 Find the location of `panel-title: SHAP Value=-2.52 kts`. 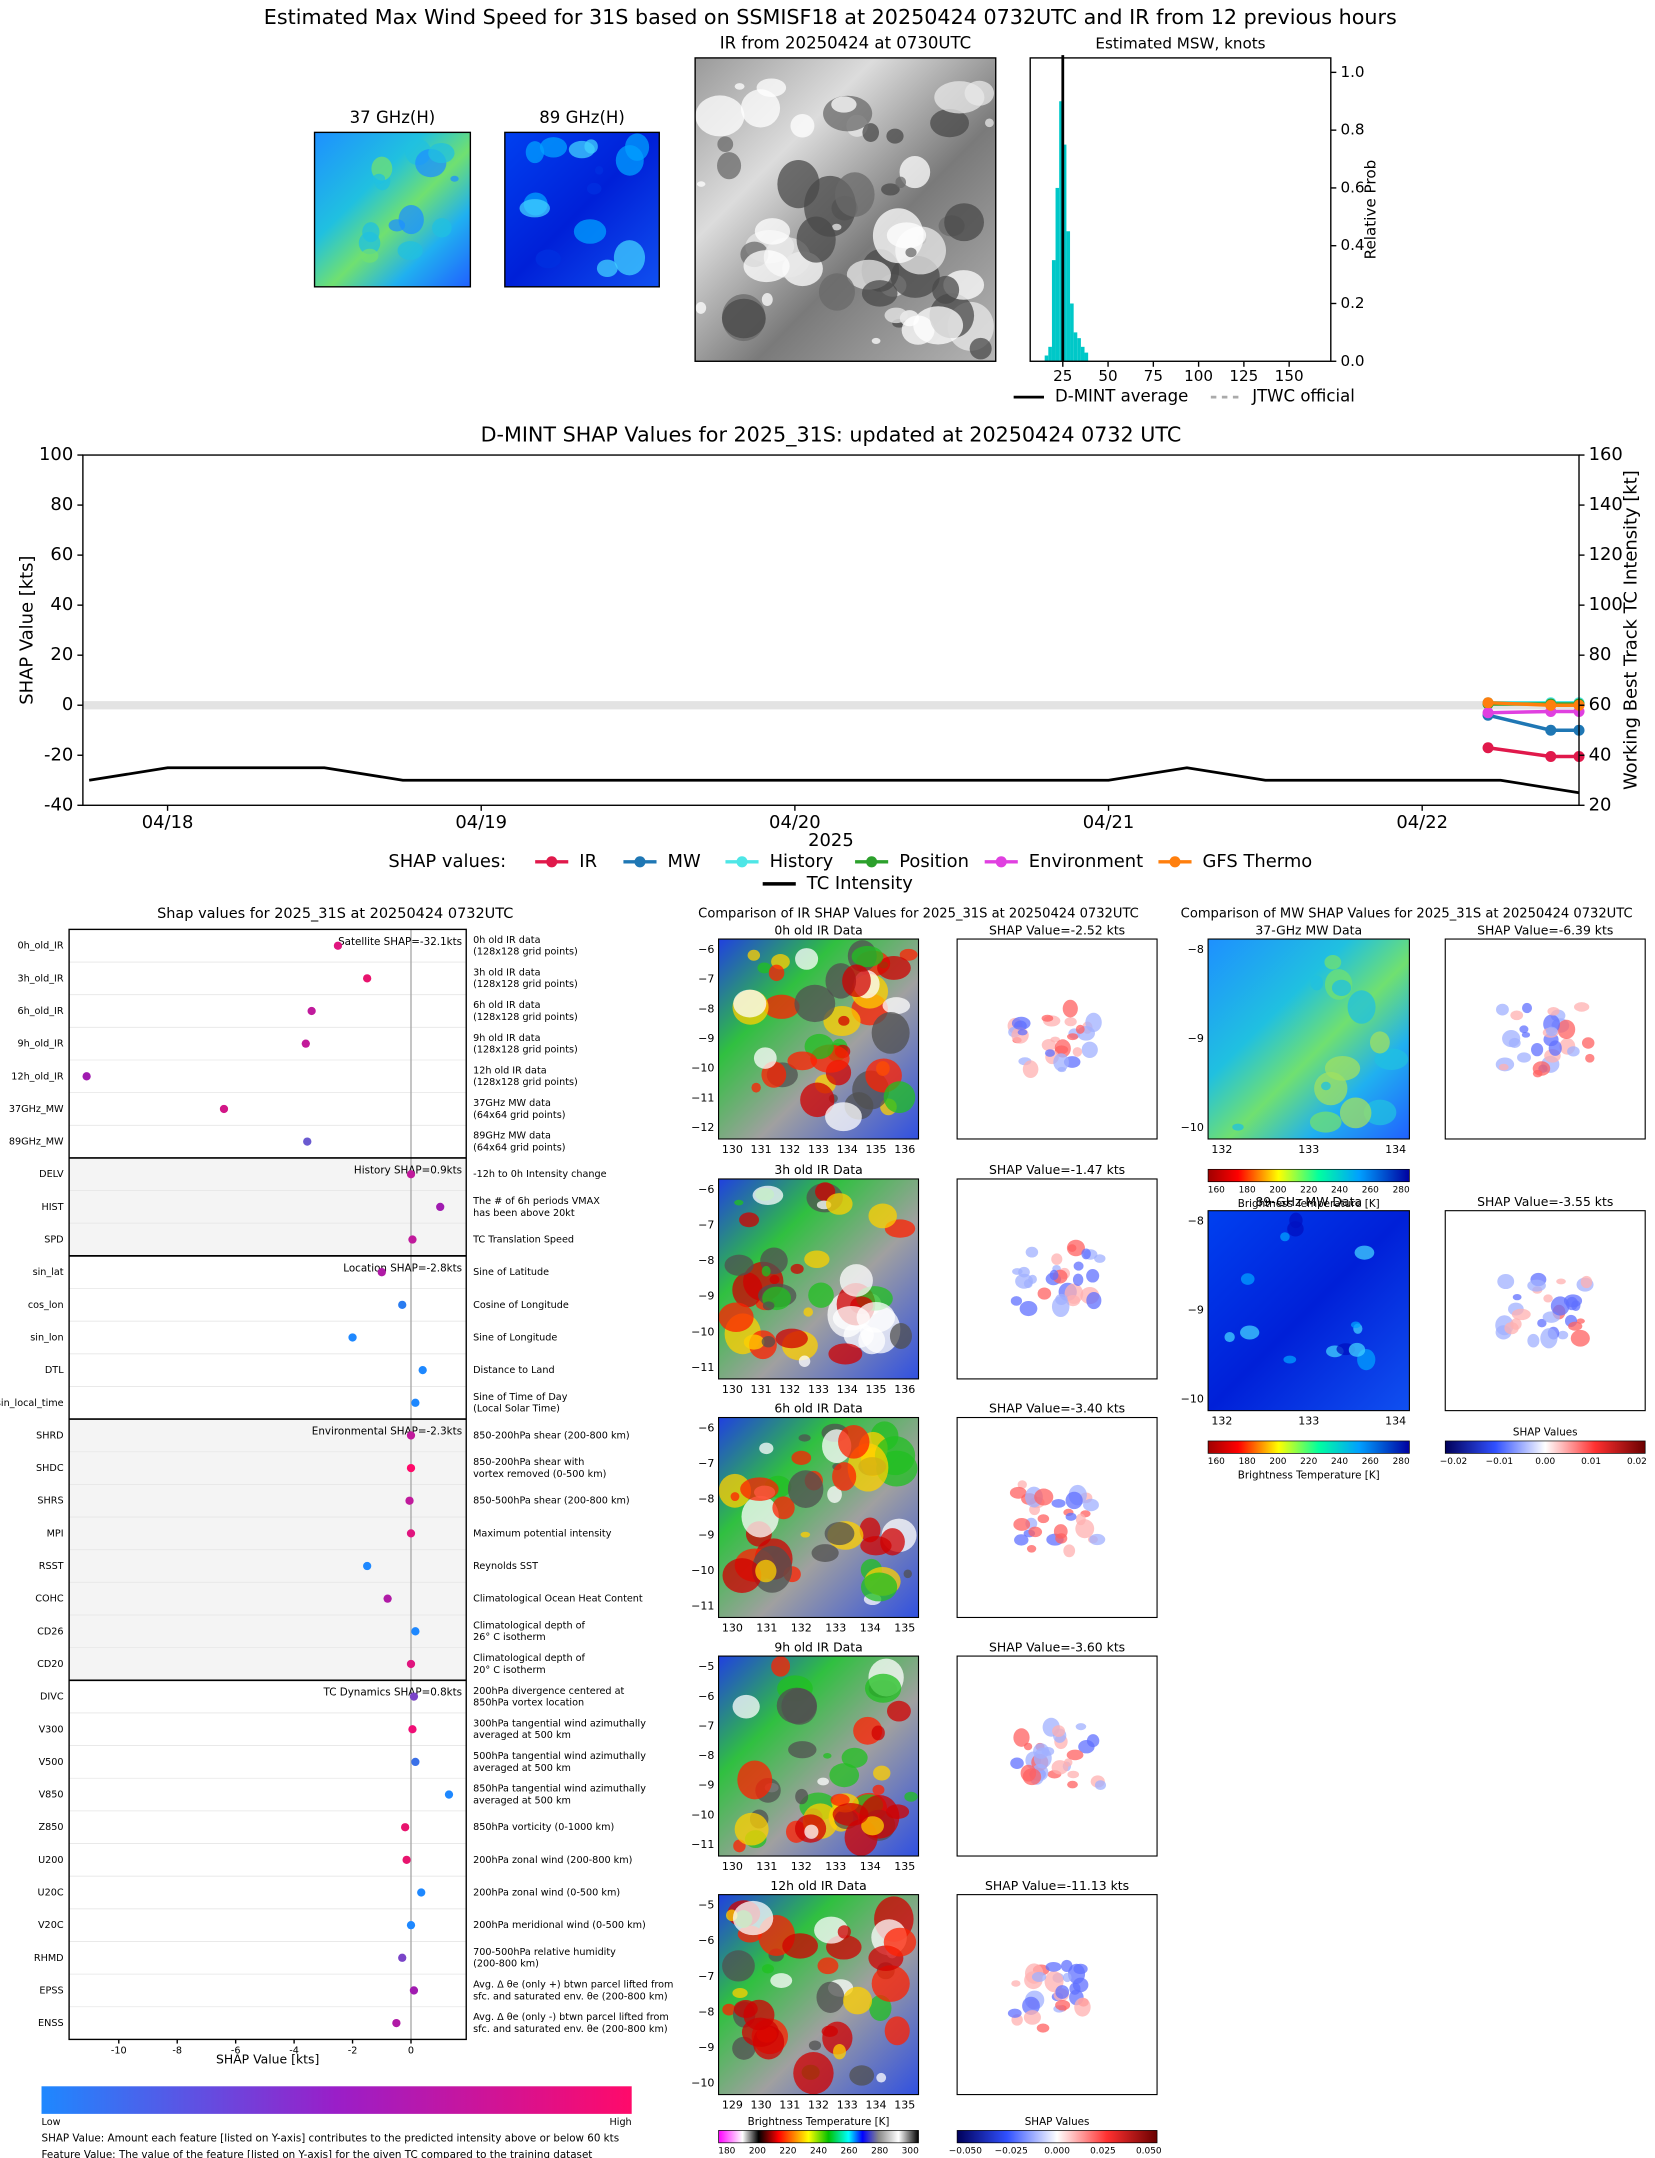

panel-title: SHAP Value=-2.52 kts is located at coordinates (1057, 929).